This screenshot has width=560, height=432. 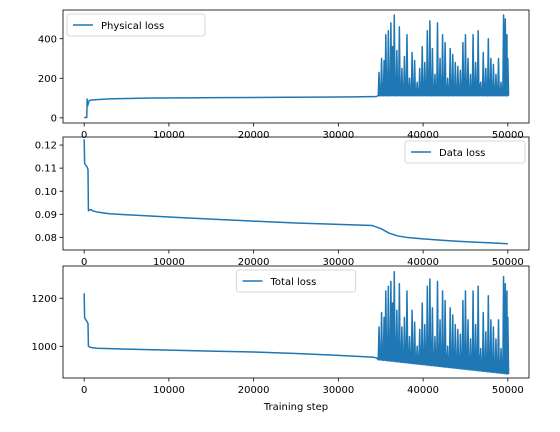 I want to click on legend: Data loss, so click(x=465, y=152).